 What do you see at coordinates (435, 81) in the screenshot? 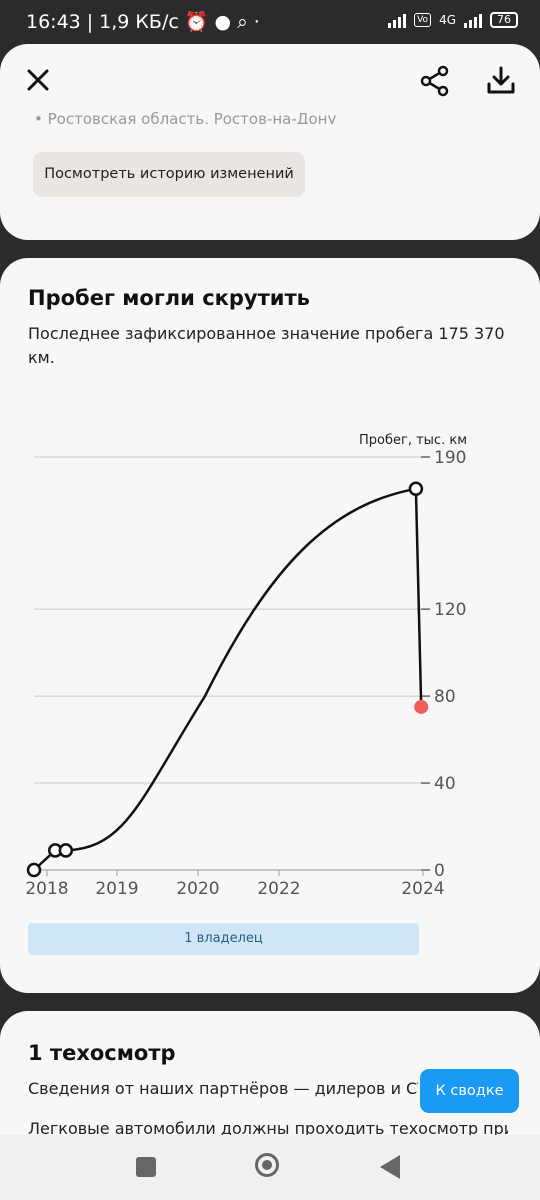
I see `share-icon` at bounding box center [435, 81].